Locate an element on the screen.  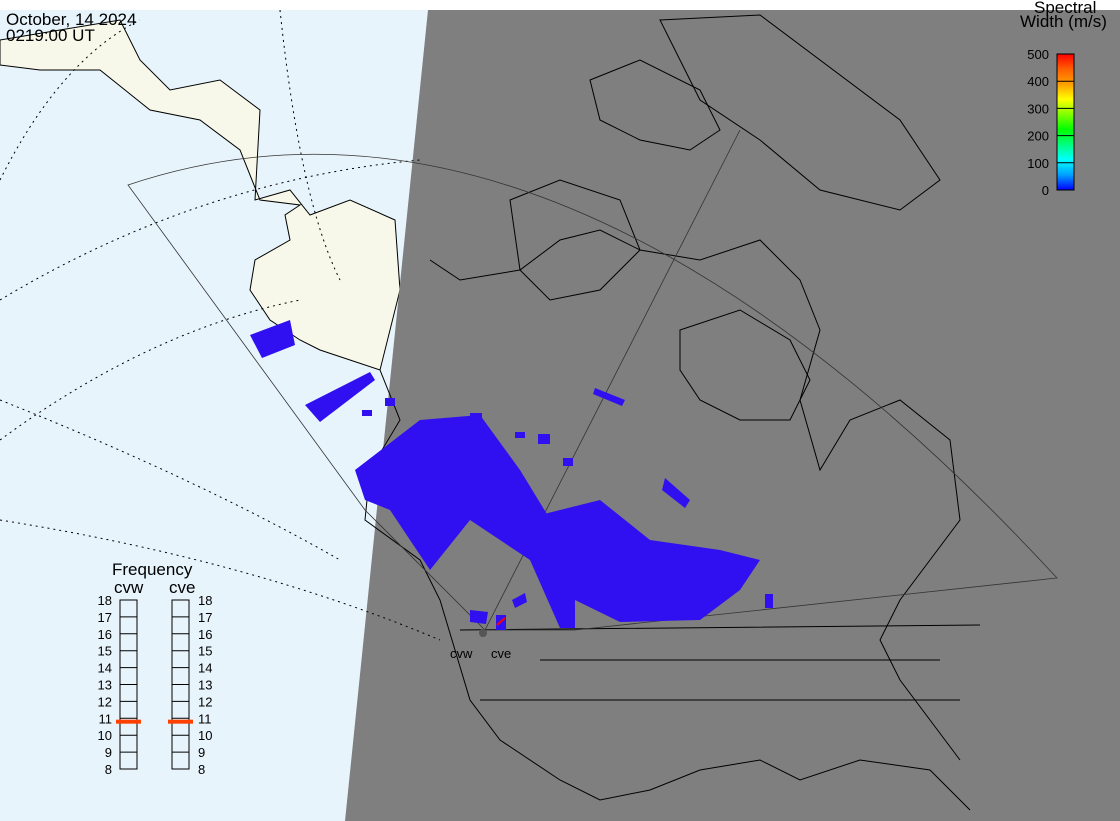
time-label: 0219:00 UT is located at coordinates (50, 35).